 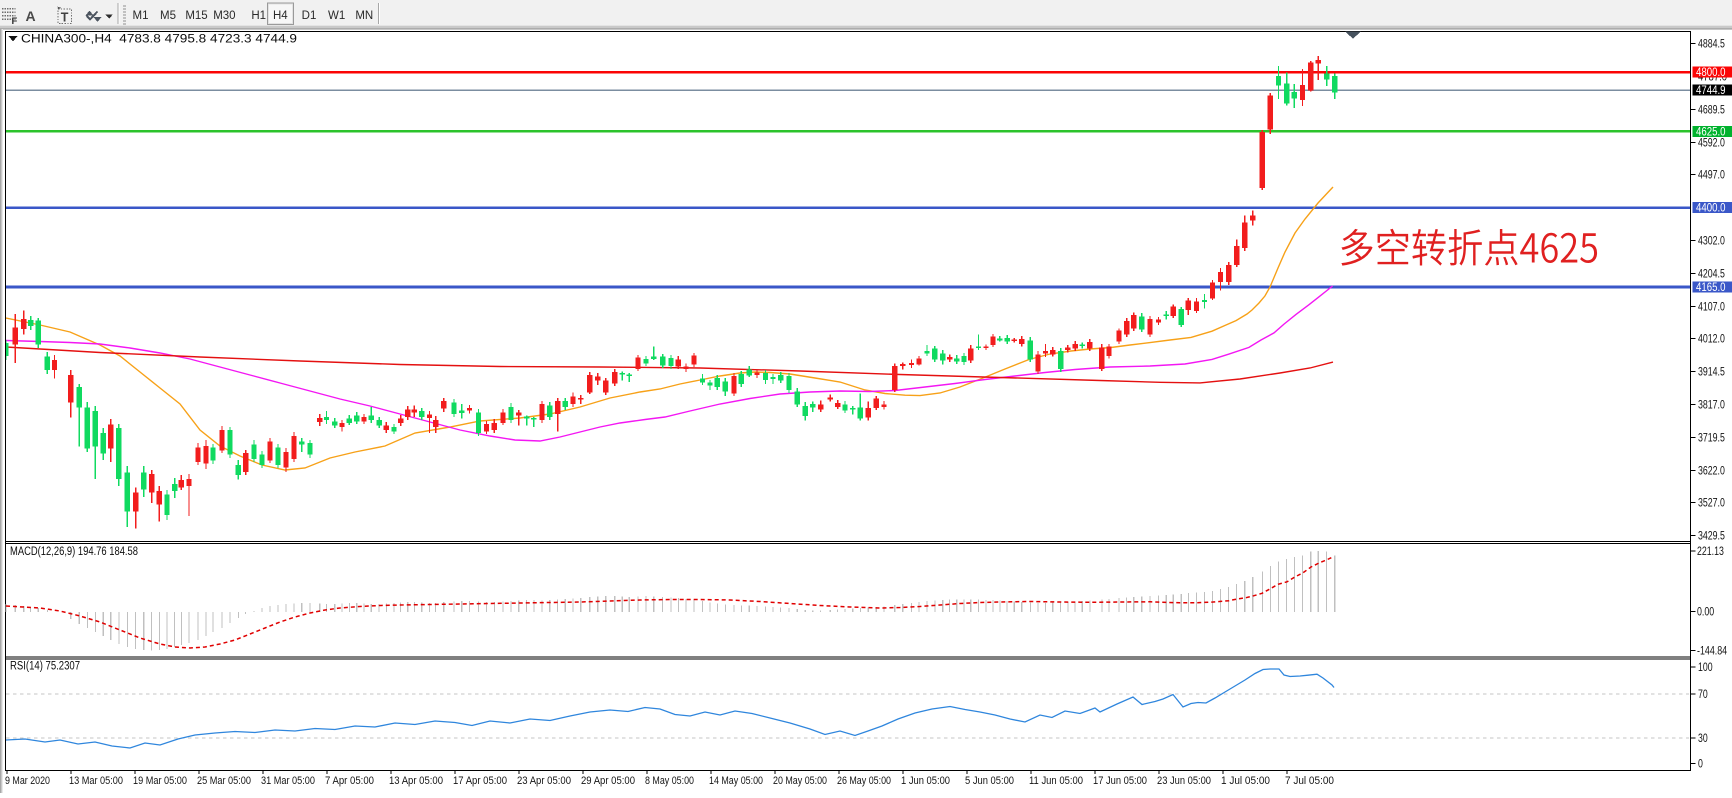 What do you see at coordinates (45, 667) in the screenshot?
I see `svg-text: RSI(14) 75.2307` at bounding box center [45, 667].